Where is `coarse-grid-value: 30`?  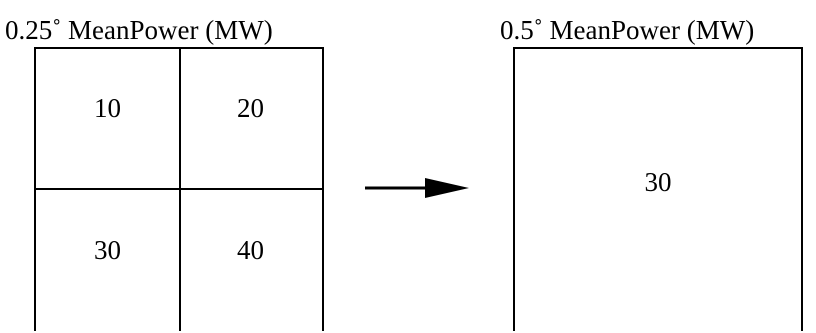 coarse-grid-value: 30 is located at coordinates (658, 182).